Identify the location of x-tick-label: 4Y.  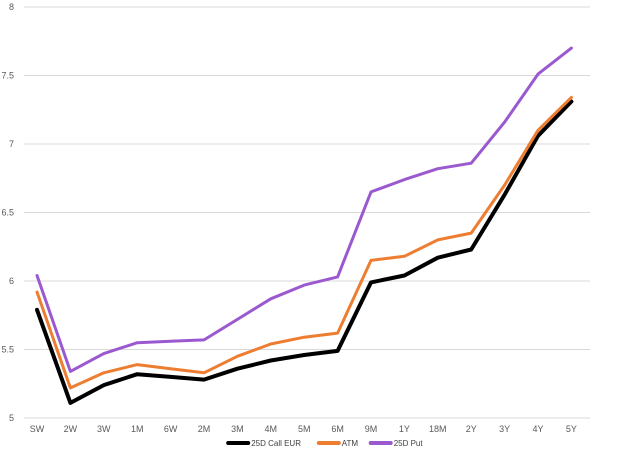
(537, 429).